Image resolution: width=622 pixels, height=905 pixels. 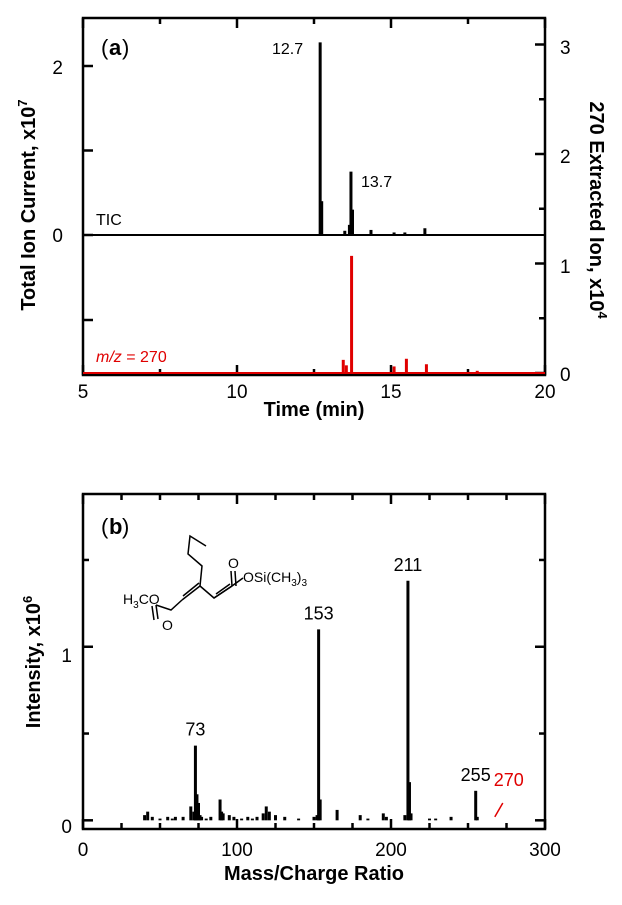 I want to click on b-ylabel-text: Intensity, x10, so click(x=34, y=665).